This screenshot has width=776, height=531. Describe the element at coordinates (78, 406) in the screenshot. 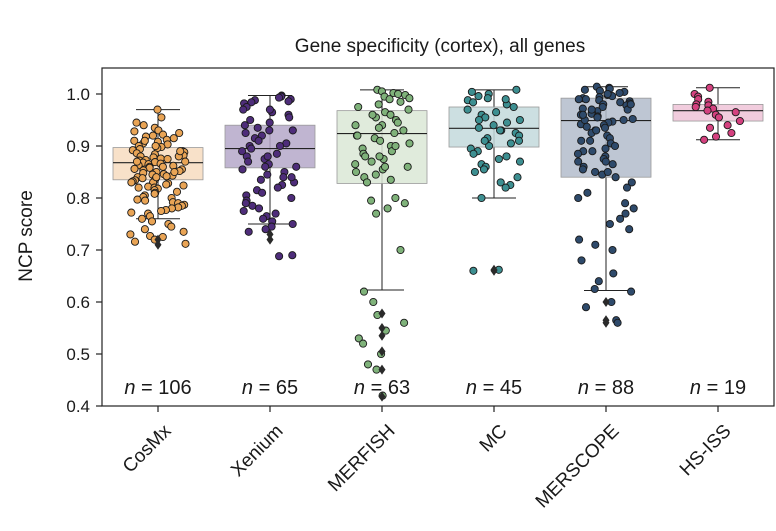

I see `y-tick-label: 0.4` at that location.